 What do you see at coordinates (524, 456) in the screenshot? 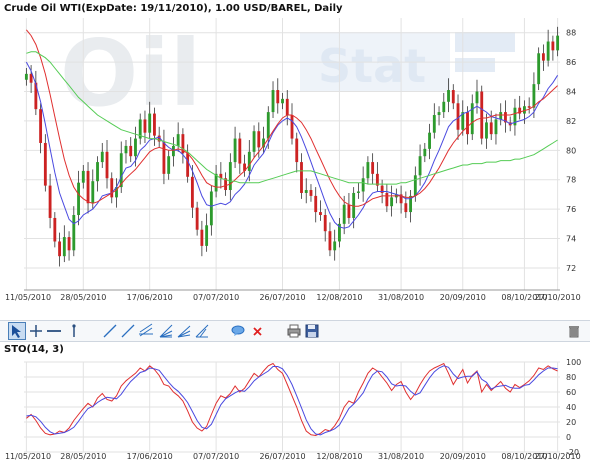
I see `sto-x-tick-8: 08/10/2010` at bounding box center [524, 456].